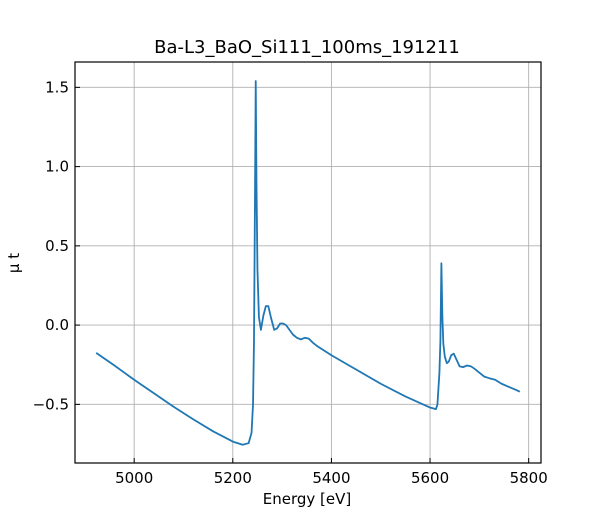 Image resolution: width=600 pixels, height=520 pixels. I want to click on y-tick-label: 1.0, so click(57, 167).